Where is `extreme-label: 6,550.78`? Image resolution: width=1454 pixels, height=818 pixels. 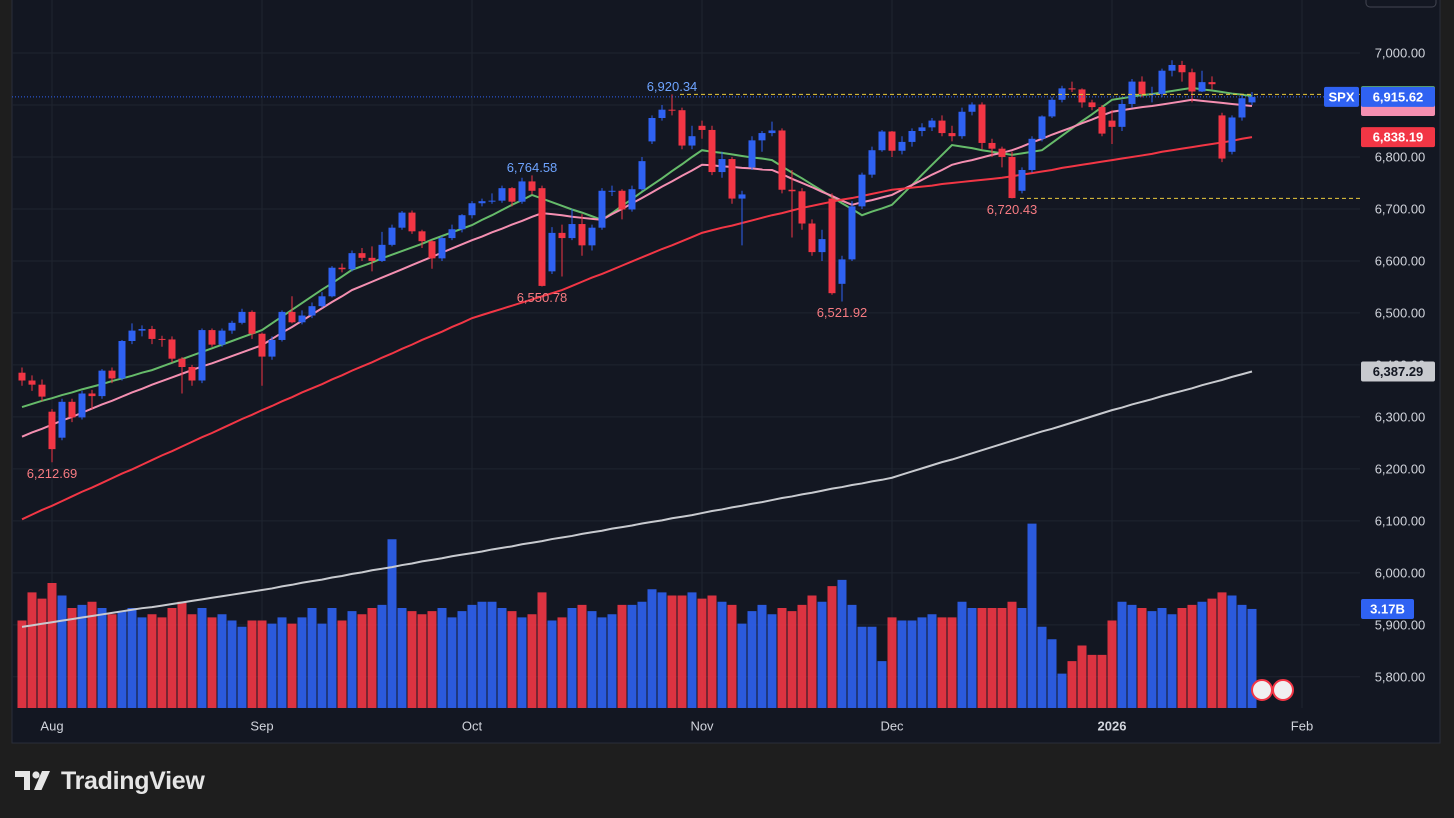 extreme-label: 6,550.78 is located at coordinates (542, 297).